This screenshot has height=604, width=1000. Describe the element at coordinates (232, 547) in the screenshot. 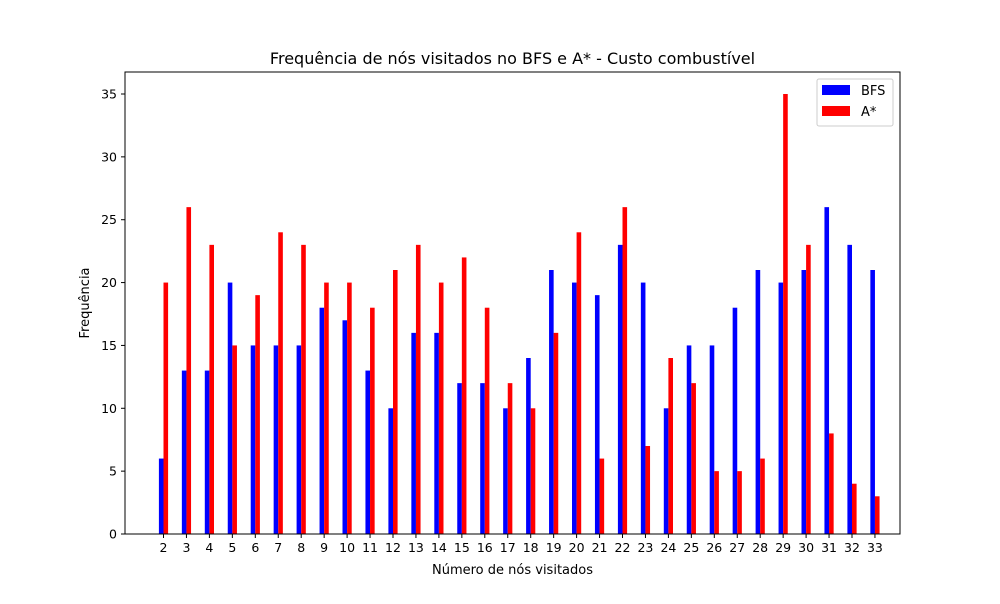

I see `x-tick-label: 5` at that location.